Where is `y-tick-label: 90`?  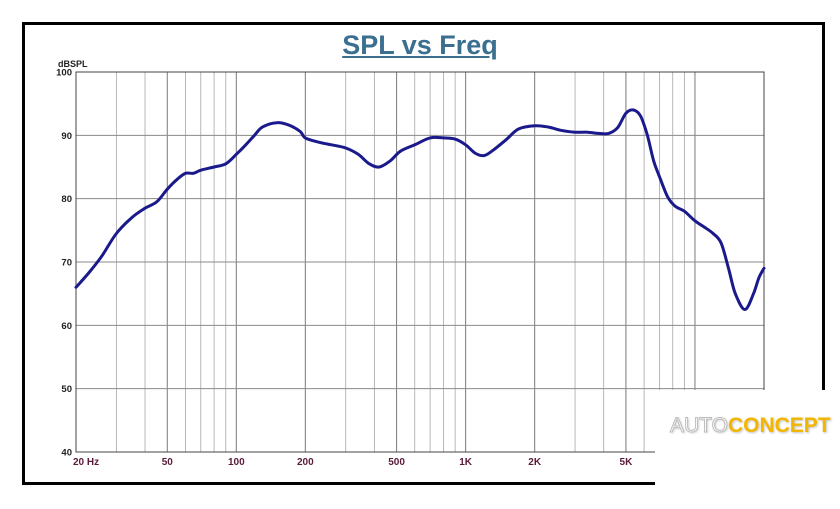
y-tick-label: 90 is located at coordinates (66, 136).